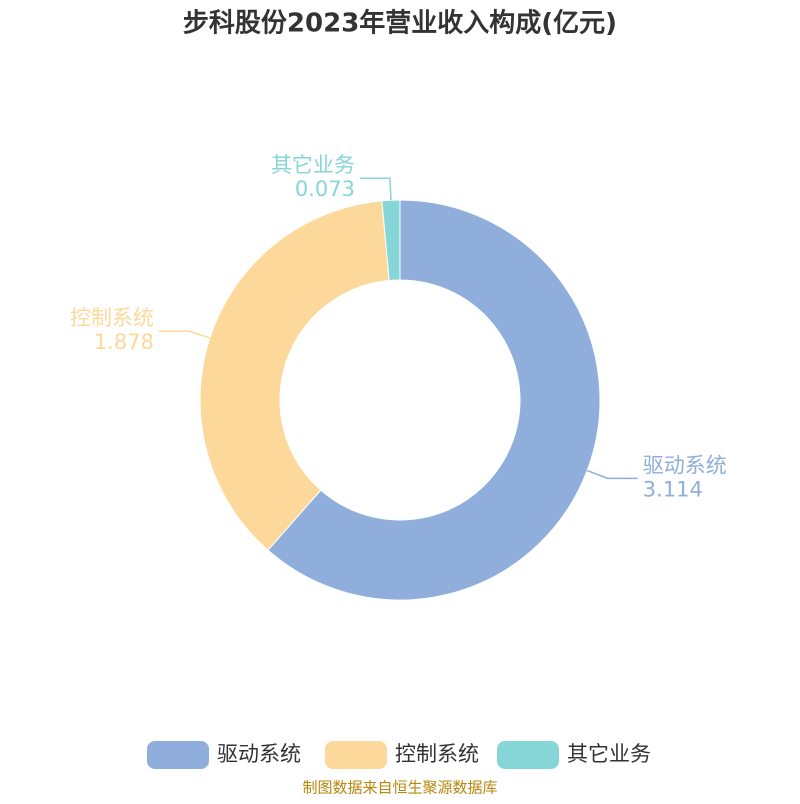 The image size is (800, 804). Describe the element at coordinates (673, 489) in the screenshot. I see `data-label-value: 3.114` at that location.